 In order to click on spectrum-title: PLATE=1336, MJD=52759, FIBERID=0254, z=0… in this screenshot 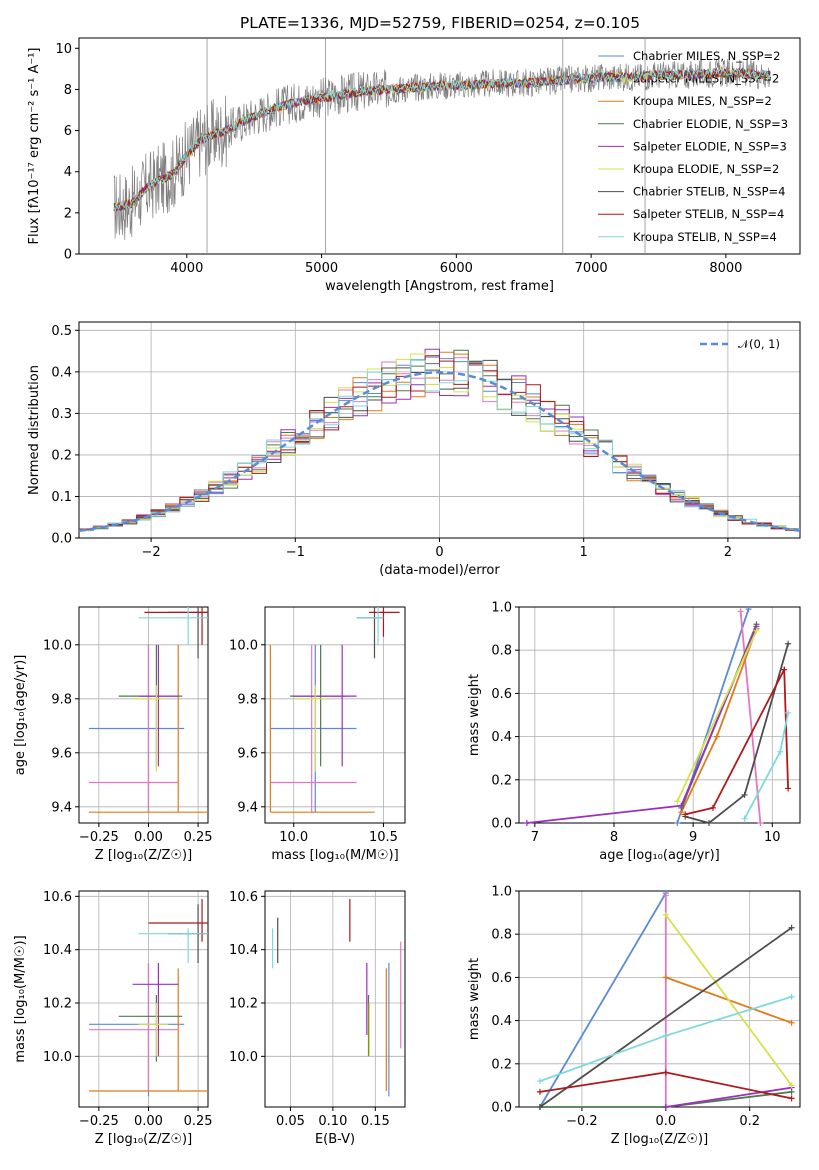, I will do `click(440, 23)`.